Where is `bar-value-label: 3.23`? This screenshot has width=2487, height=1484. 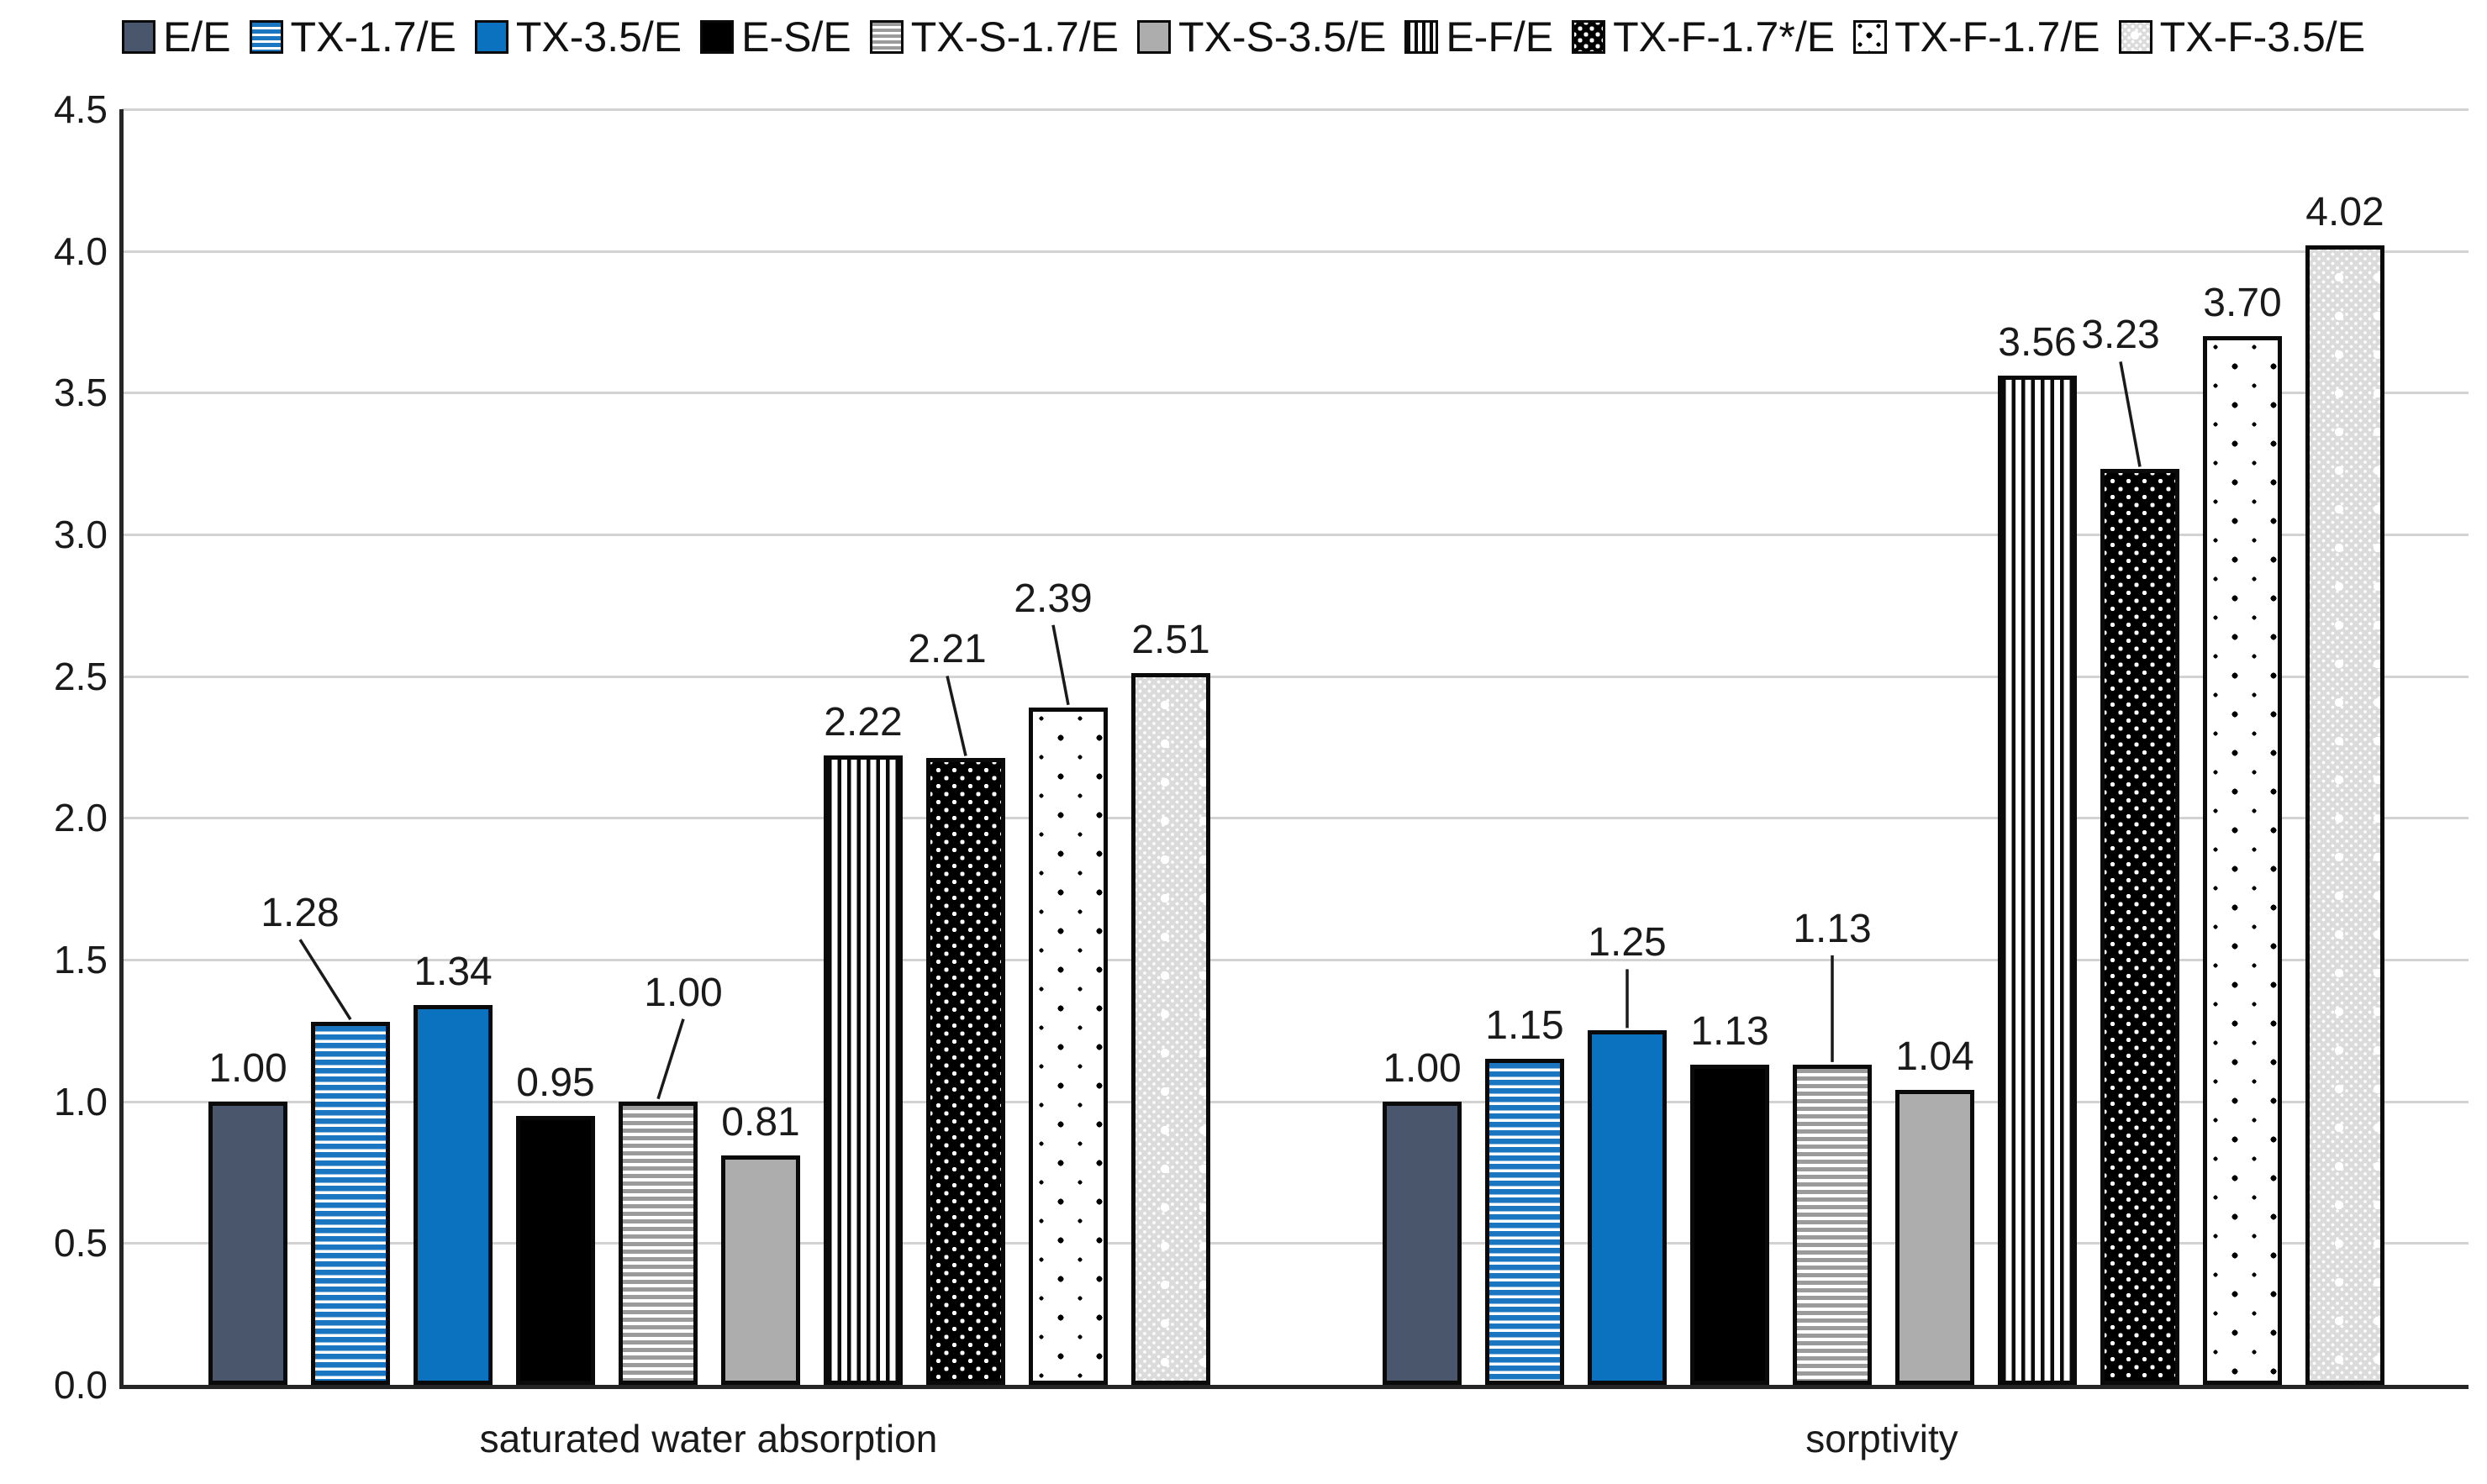 bar-value-label: 3.23 is located at coordinates (2120, 335).